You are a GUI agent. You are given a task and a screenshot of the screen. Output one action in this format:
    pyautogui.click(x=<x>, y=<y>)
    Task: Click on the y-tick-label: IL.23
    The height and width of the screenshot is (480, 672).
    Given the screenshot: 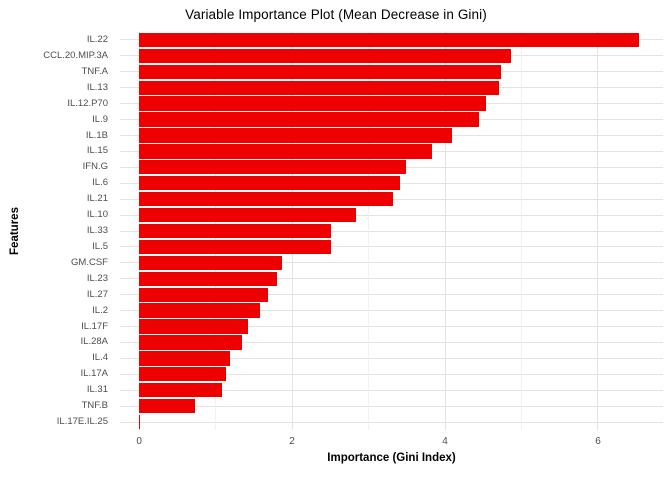 What is the action you would take?
    pyautogui.click(x=97, y=278)
    